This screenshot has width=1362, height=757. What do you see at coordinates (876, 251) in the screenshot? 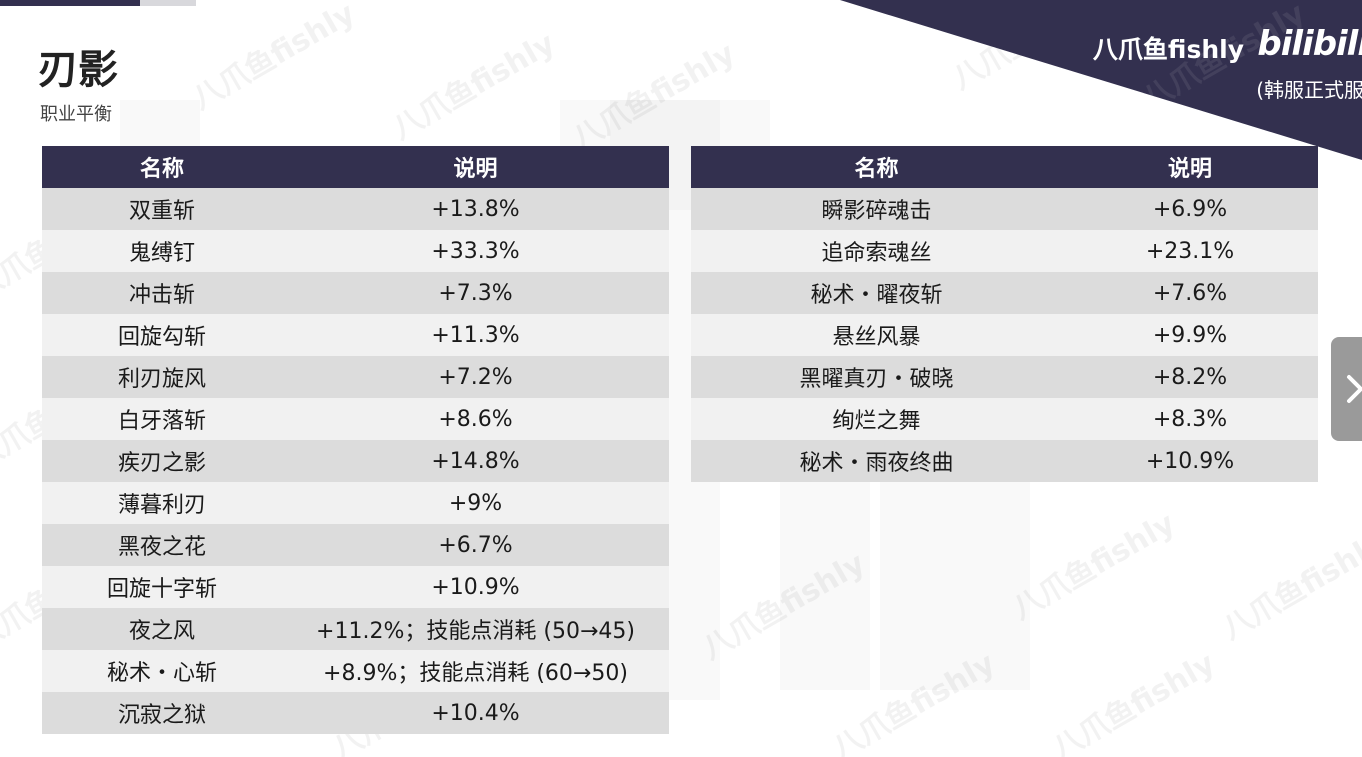
I see `skill-name: 追命索魂丝` at bounding box center [876, 251].